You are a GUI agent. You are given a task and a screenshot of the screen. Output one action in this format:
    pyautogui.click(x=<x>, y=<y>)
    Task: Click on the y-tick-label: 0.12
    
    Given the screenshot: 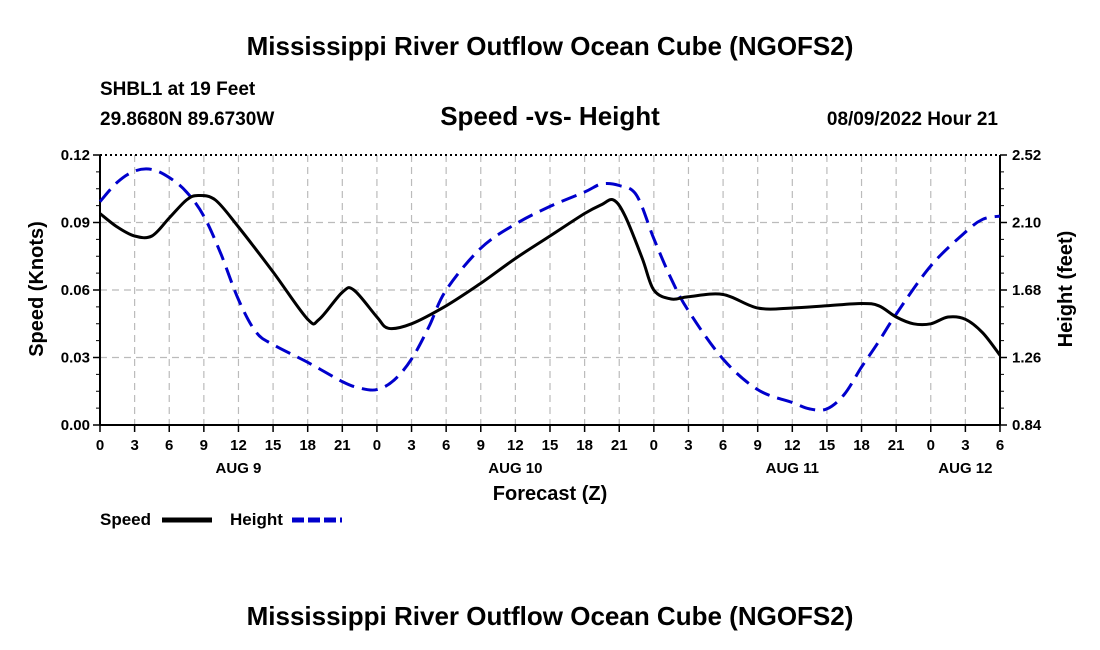 What is the action you would take?
    pyautogui.click(x=75, y=155)
    